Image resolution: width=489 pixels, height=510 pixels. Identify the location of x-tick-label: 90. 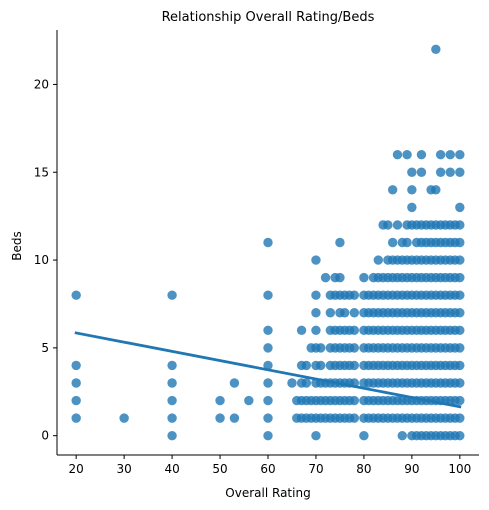
(411, 469).